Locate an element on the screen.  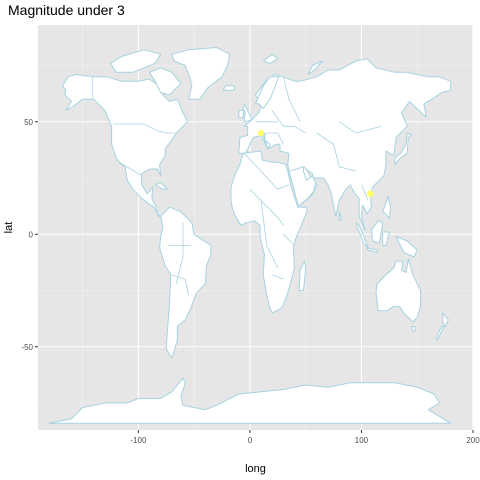
land-novaya-zemlya is located at coordinates (315, 67).